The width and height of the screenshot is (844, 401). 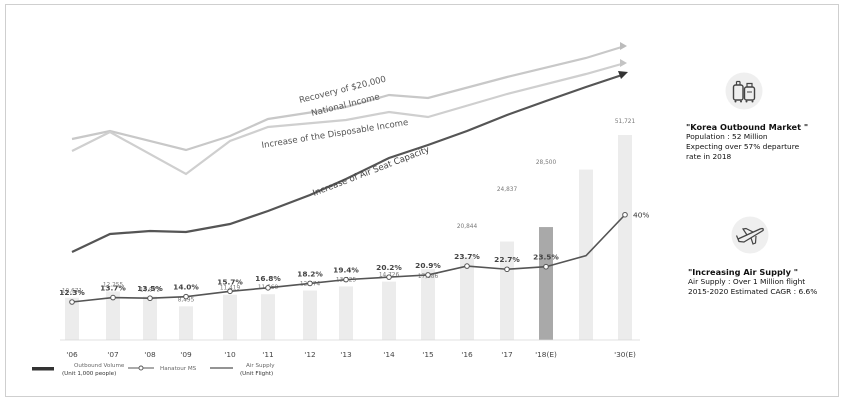 What do you see at coordinates (186, 287) in the screenshot?
I see `ms-value-label: 14.0%` at bounding box center [186, 287].